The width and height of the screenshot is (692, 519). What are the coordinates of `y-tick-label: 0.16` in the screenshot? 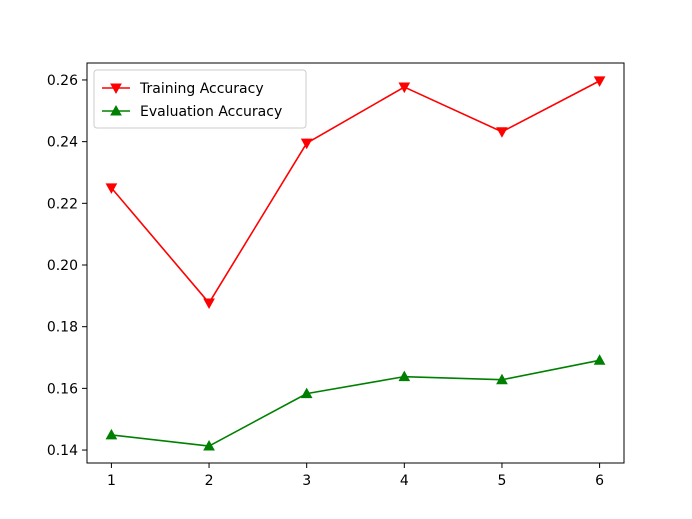 It's located at (62, 389).